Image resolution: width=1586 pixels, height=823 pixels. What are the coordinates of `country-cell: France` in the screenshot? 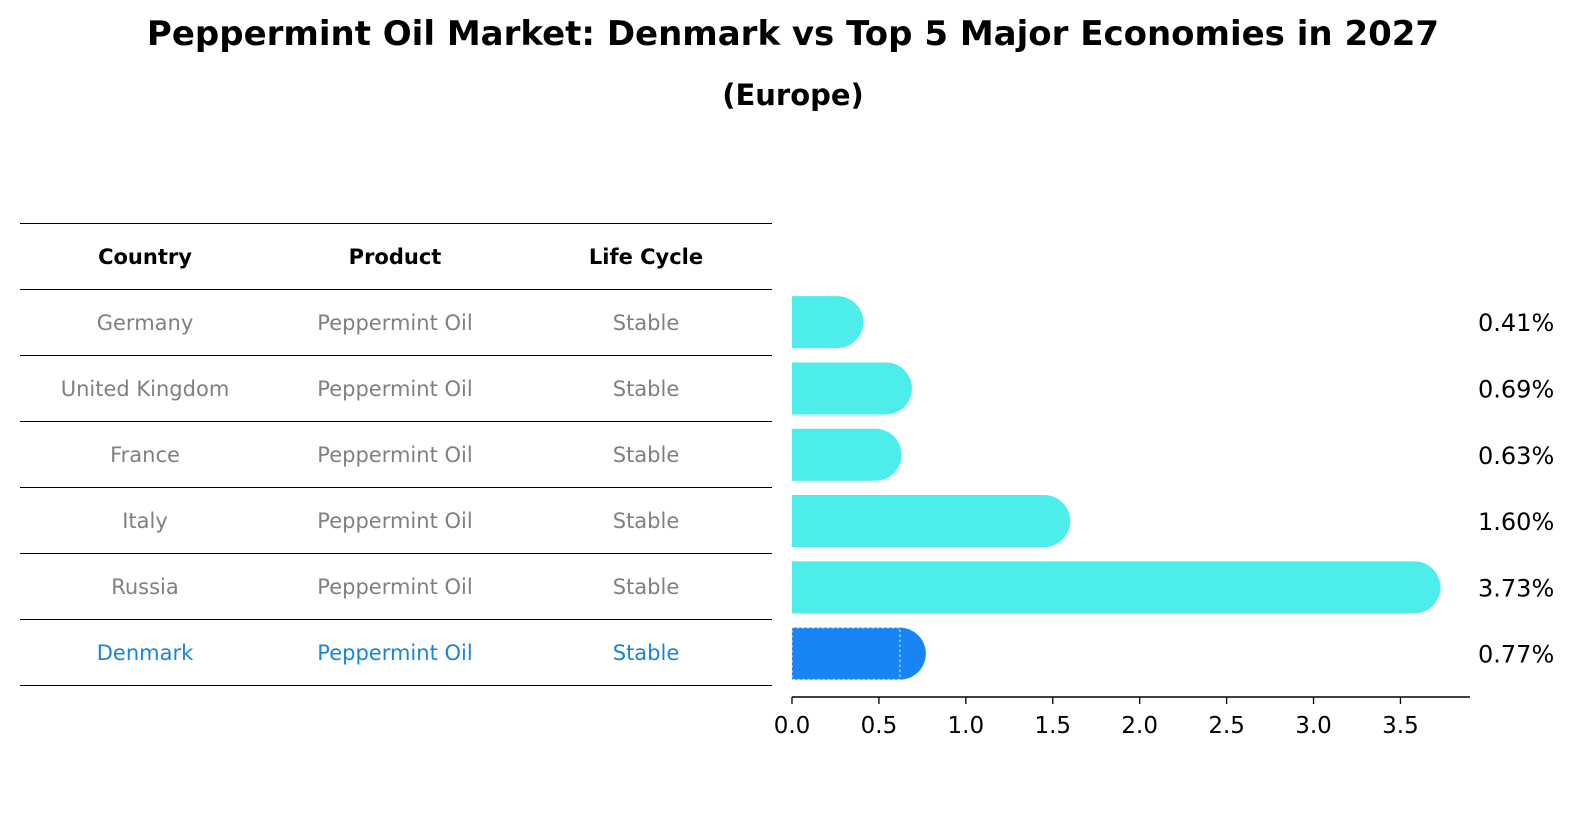 It's located at (145, 454).